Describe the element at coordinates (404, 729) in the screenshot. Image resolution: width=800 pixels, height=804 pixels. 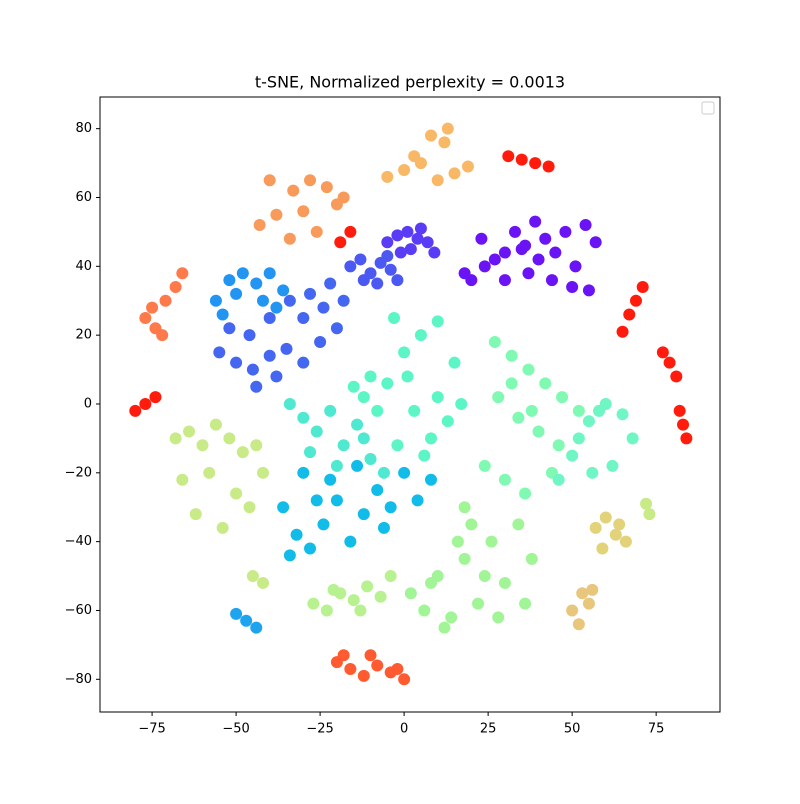
I see `x-tick-label: 0` at that location.